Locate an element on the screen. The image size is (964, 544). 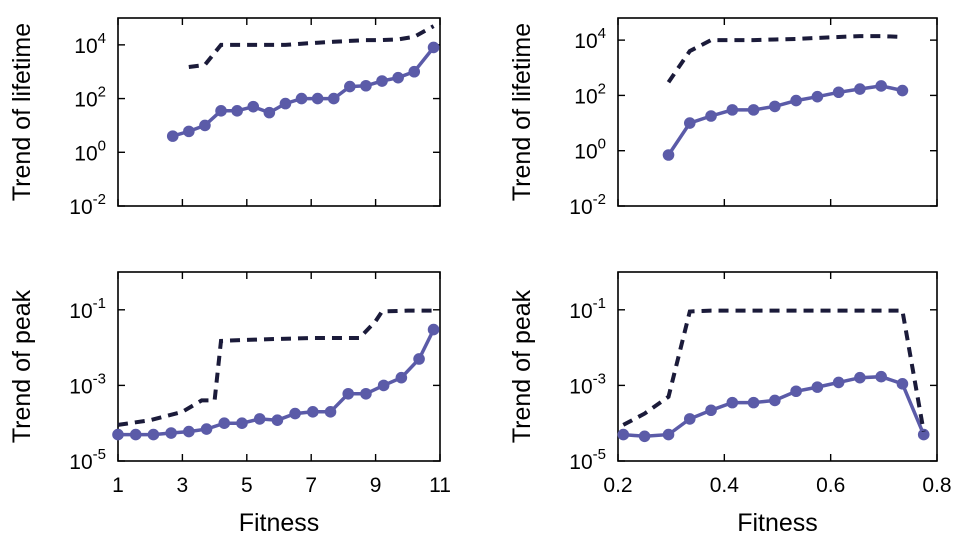
y-tick-label: 10⁻¹ is located at coordinates (587, 309).